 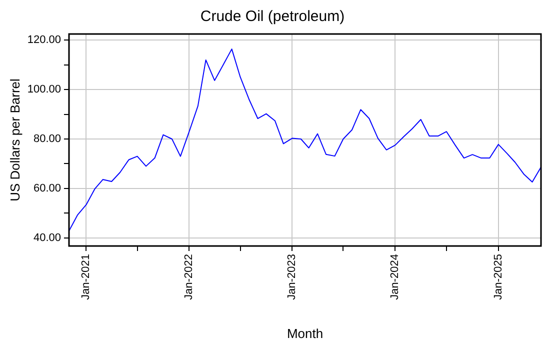 I want to click on x-tick-label: Jan-2025, so click(x=498, y=277).